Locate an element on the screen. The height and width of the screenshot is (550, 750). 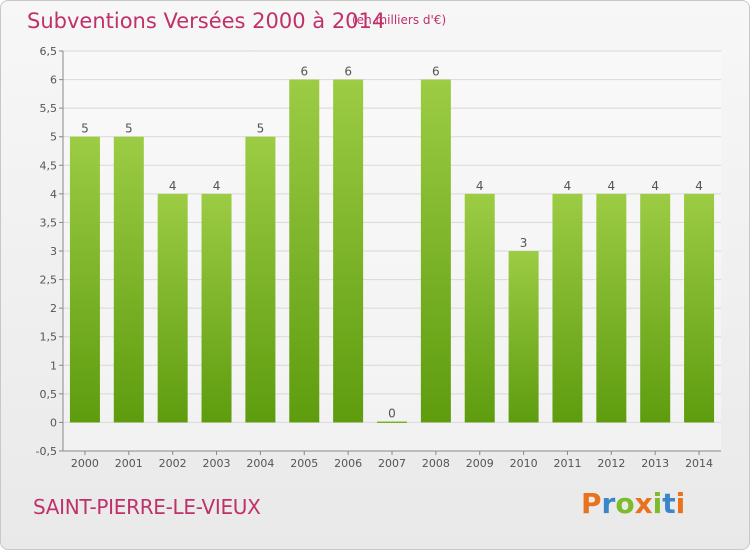
commune-name: SAINT-PIERRE-LE-VIEUX is located at coordinates (147, 507).